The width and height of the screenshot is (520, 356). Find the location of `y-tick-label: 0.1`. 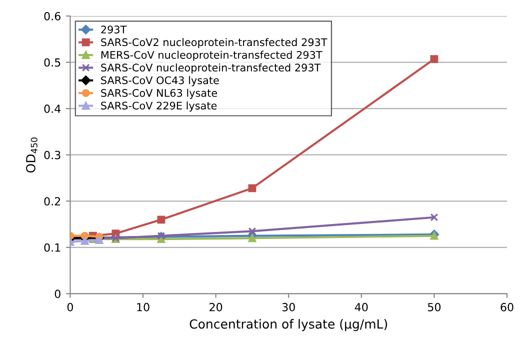

y-tick-label: 0.1 is located at coordinates (52, 247).